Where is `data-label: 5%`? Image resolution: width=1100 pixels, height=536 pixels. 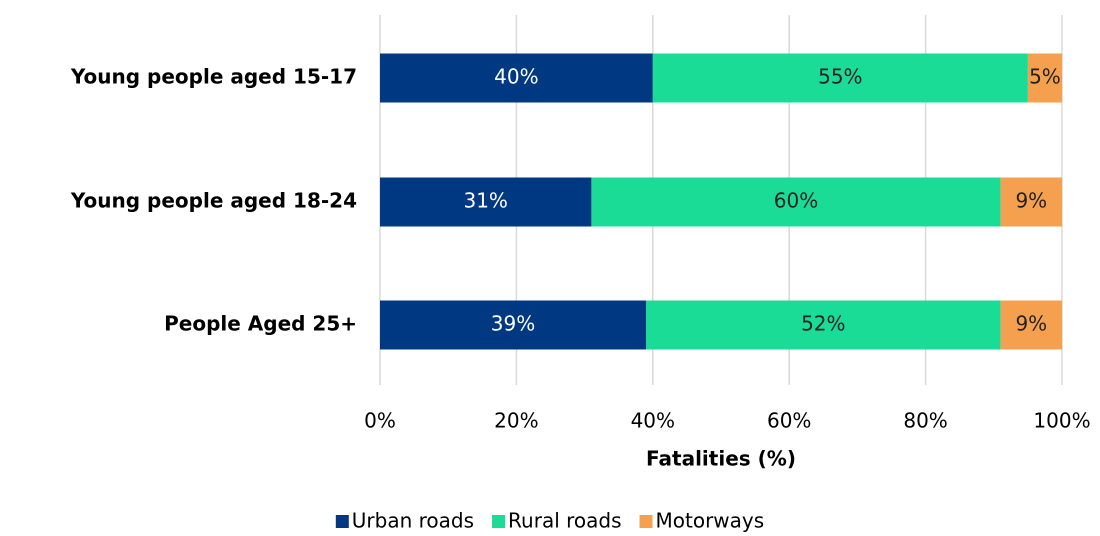
data-label: 5% is located at coordinates (1045, 77).